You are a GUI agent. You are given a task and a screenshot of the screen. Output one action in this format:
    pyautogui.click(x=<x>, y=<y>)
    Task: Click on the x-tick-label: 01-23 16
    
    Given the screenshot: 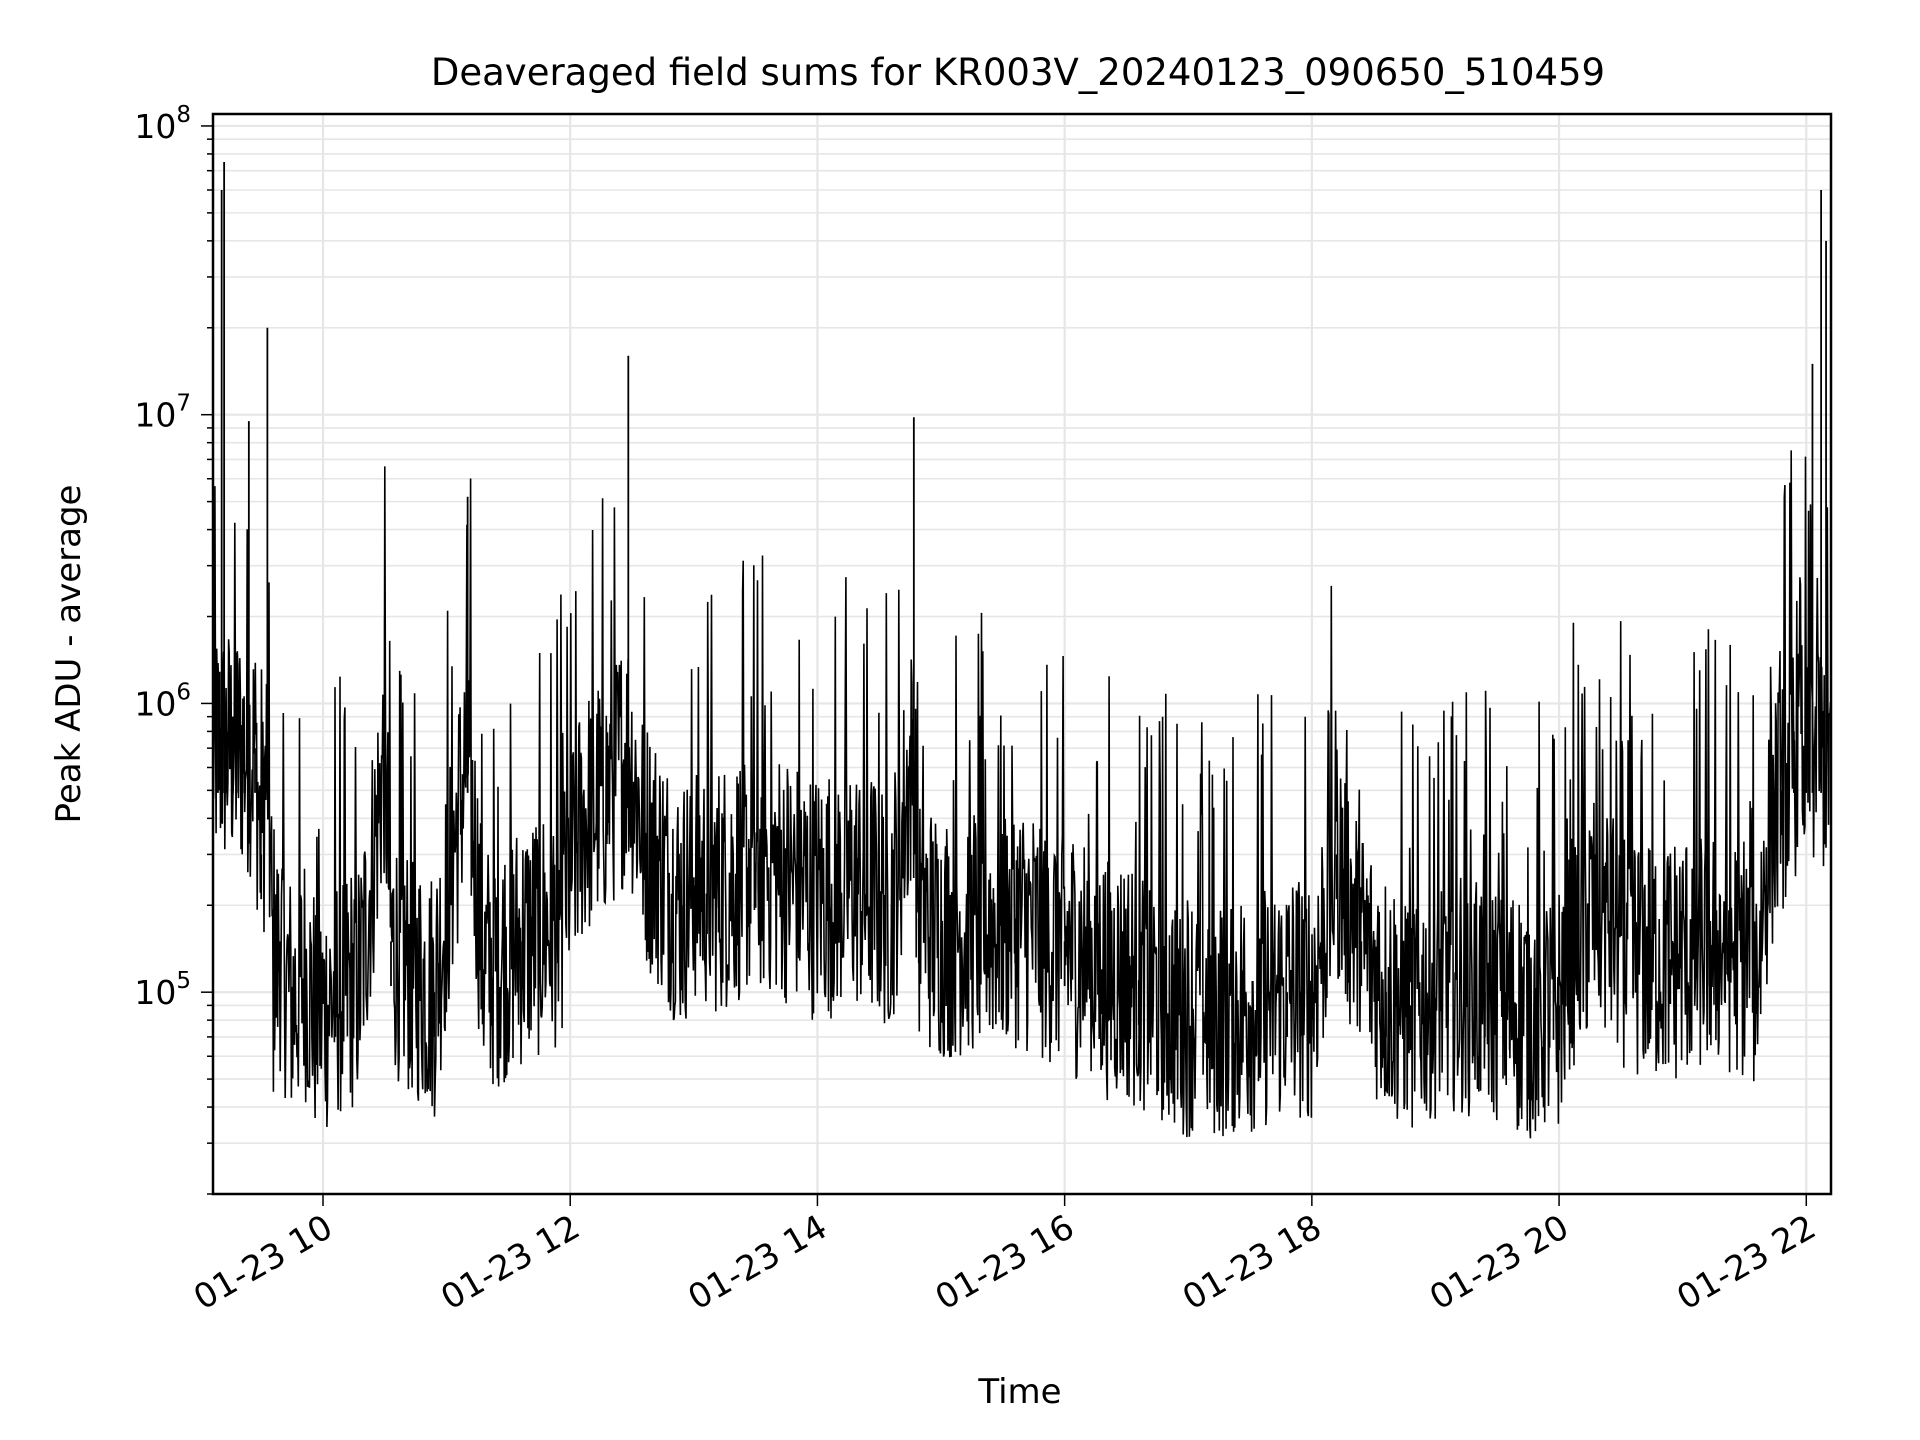 What is the action you would take?
    pyautogui.click(x=1005, y=1262)
    